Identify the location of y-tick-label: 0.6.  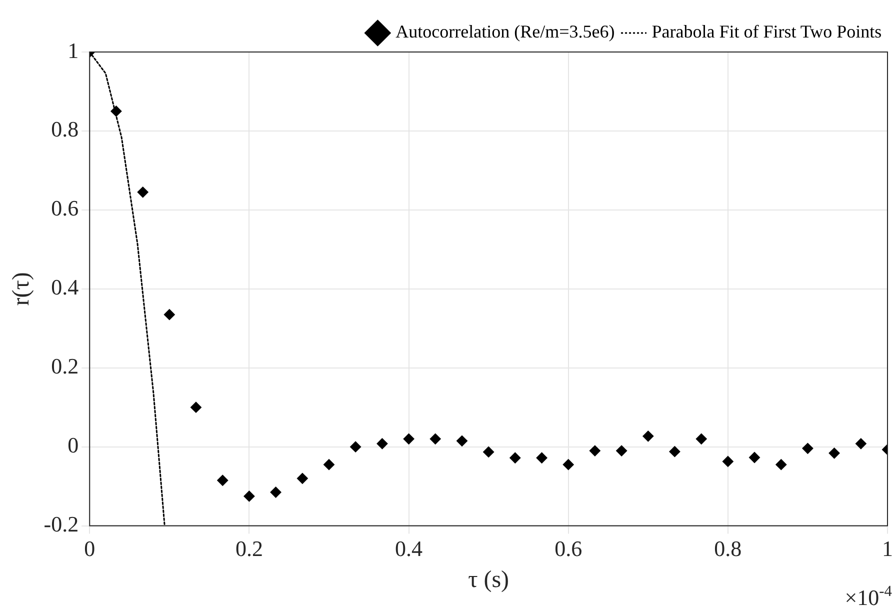
(65, 208).